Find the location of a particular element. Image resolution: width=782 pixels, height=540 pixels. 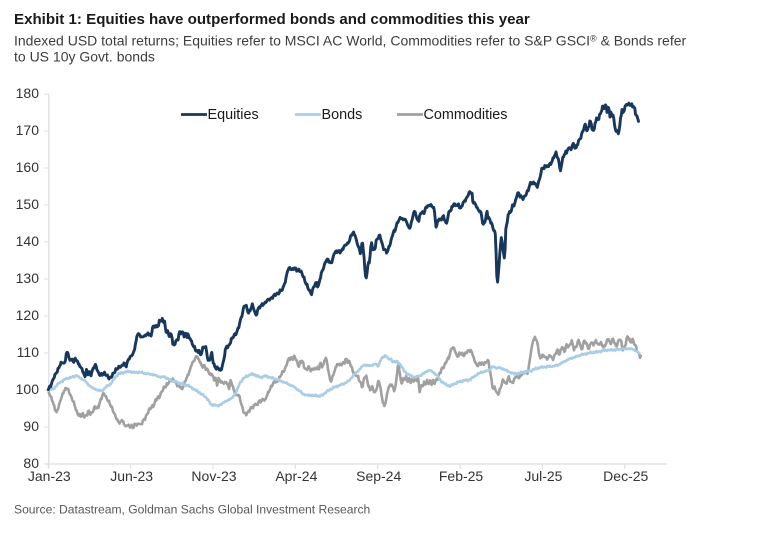

svg-text: to US 10y Govt. bonds is located at coordinates (84, 57).